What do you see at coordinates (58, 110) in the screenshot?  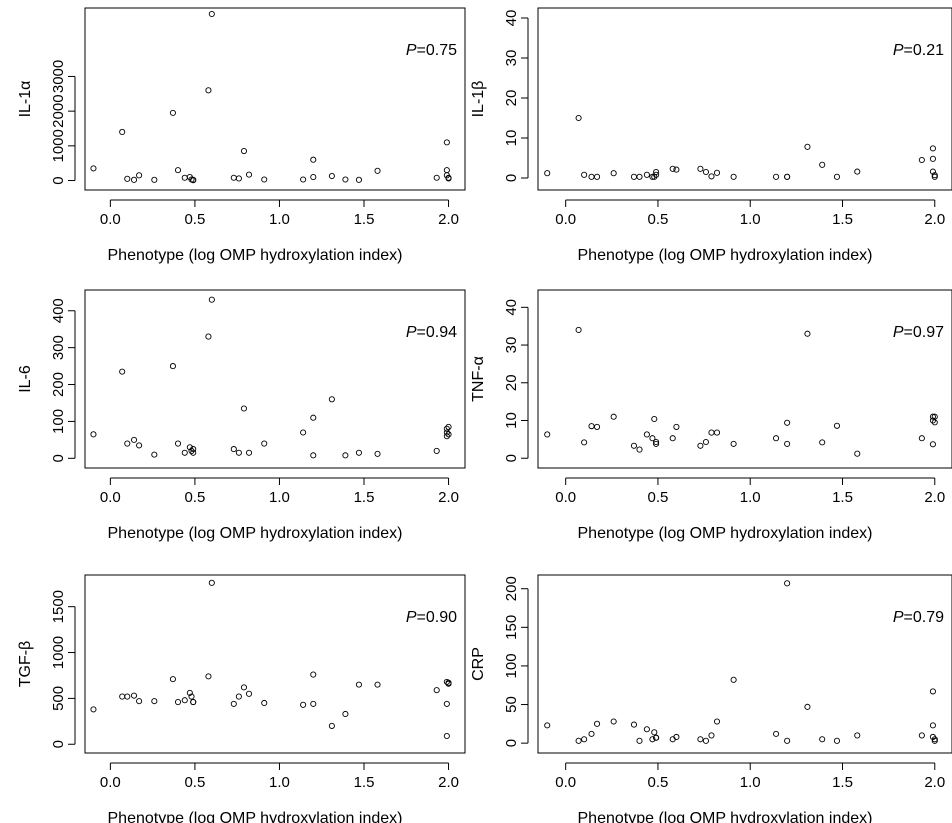 I see `y-tick-label: 2000` at bounding box center [58, 110].